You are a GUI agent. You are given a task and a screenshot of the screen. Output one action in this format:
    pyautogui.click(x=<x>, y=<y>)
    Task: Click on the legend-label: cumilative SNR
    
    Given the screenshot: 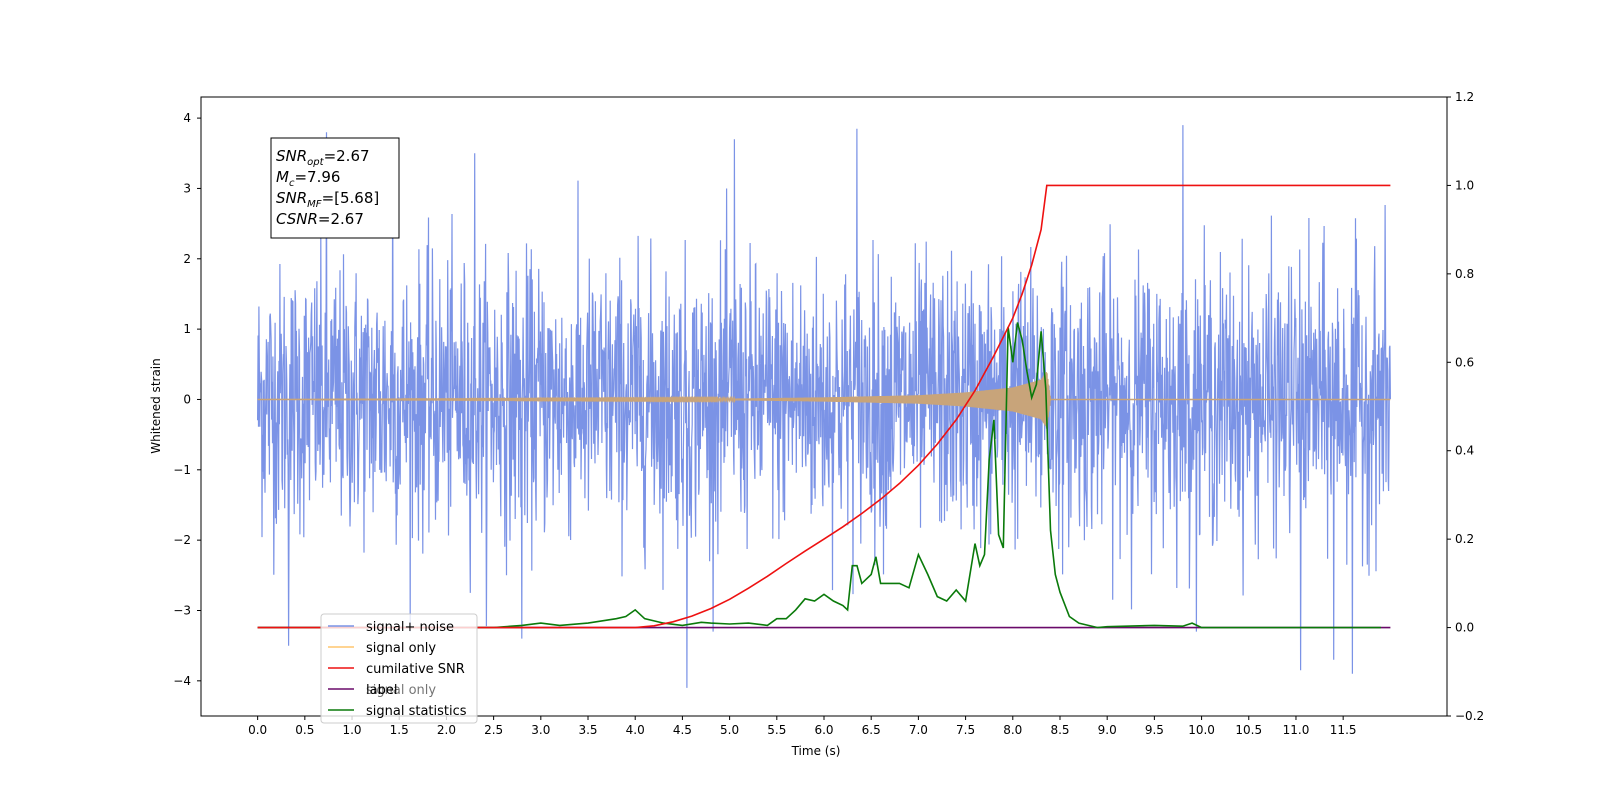 What is the action you would take?
    pyautogui.click(x=415, y=669)
    